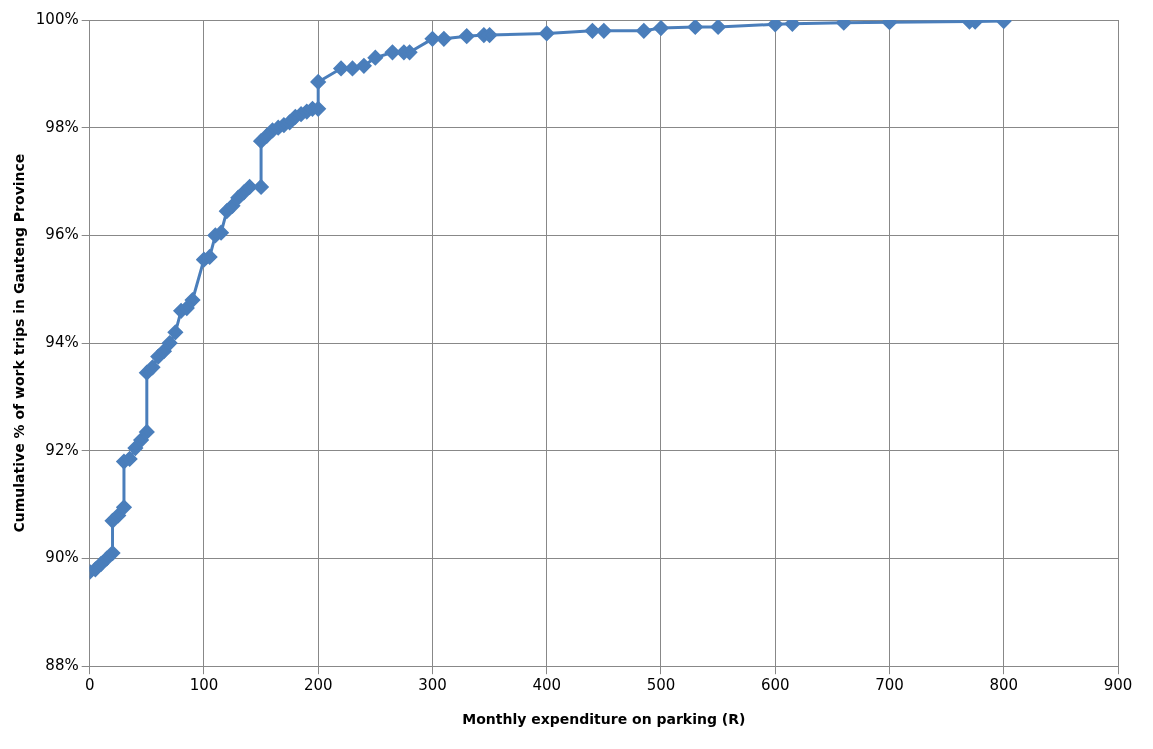 This screenshot has width=1153, height=749. I want to click on y-tick-label: 90%, so click(62, 557).